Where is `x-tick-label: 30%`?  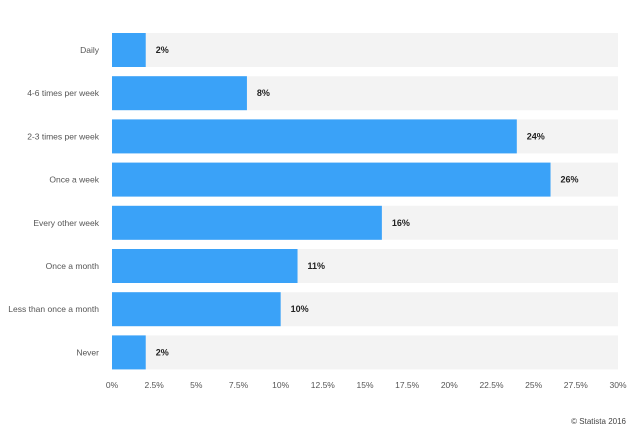 x-tick-label: 30% is located at coordinates (617, 385).